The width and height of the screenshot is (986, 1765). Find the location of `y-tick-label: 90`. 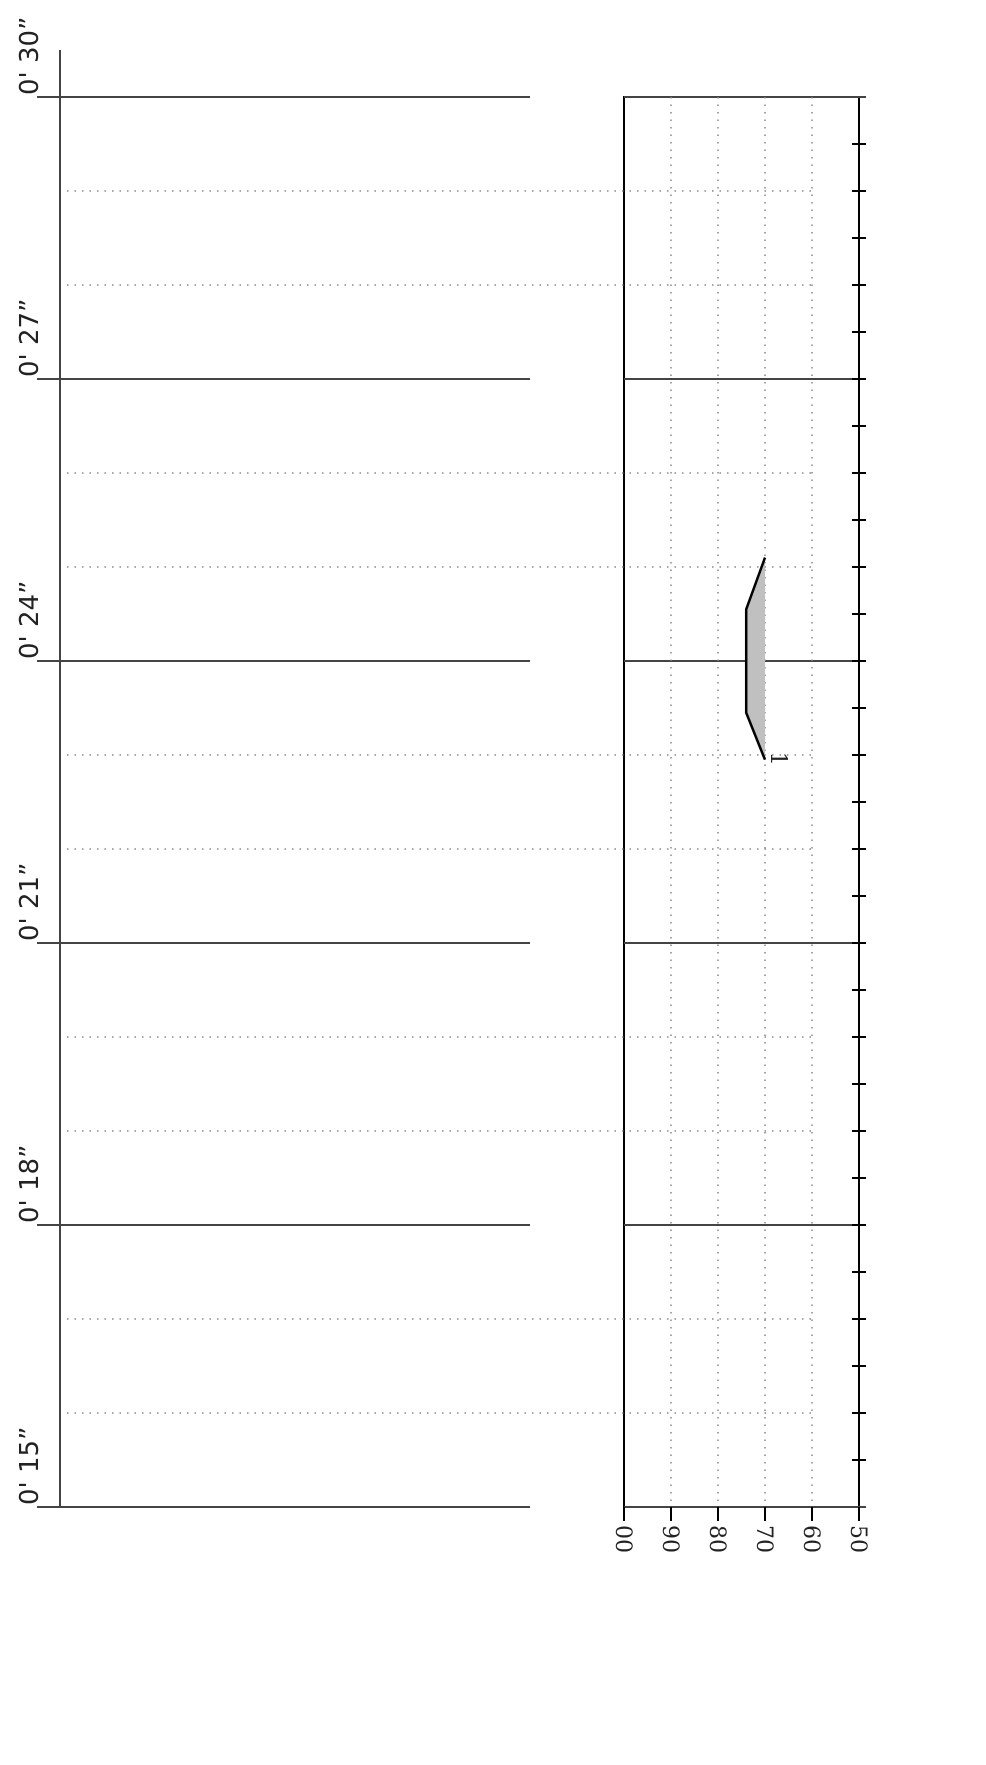

y-tick-label: 90 is located at coordinates (669, 1539).